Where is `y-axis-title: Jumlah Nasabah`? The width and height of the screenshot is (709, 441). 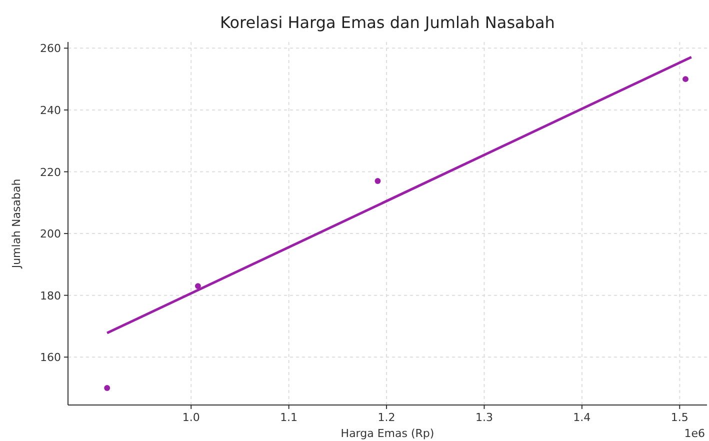 y-axis-title: Jumlah Nasabah is located at coordinates (16, 224).